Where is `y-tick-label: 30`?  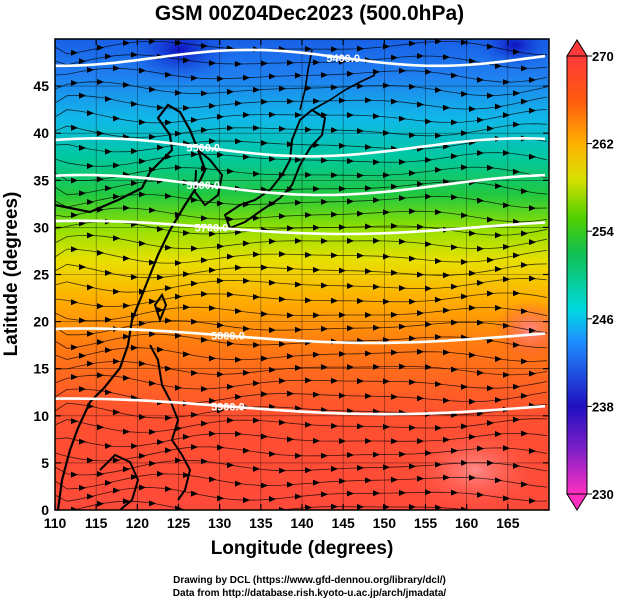
y-tick-label: 30 is located at coordinates (41, 227).